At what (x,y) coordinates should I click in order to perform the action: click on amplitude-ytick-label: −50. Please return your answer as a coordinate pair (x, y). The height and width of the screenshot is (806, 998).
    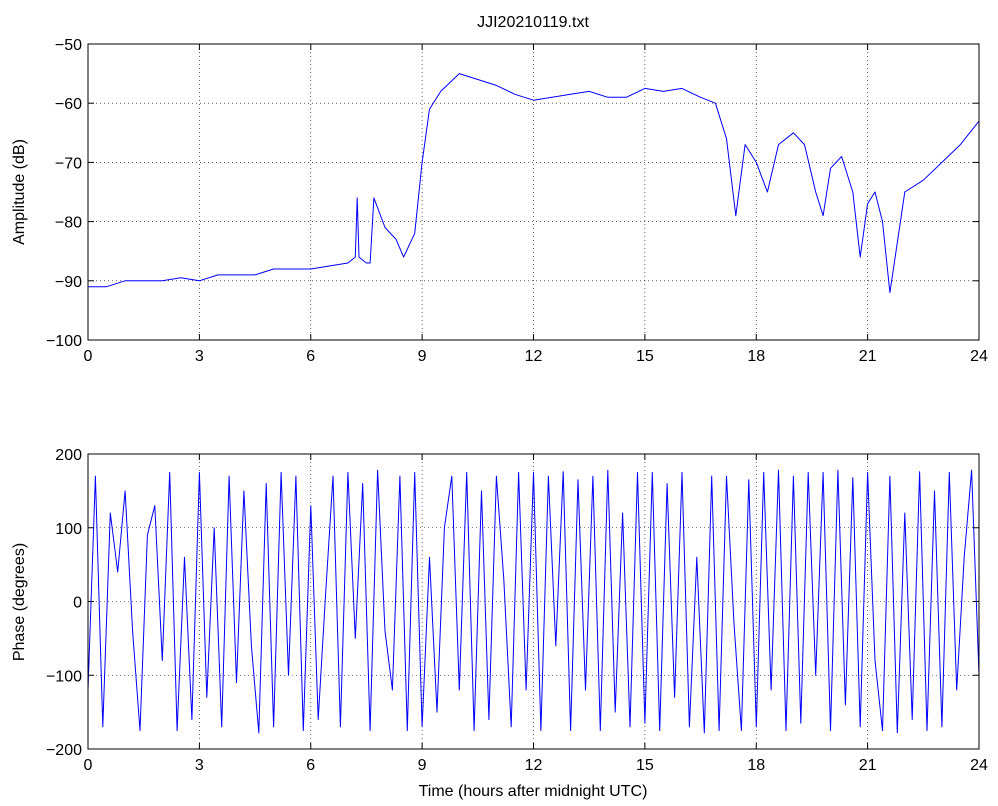
    Looking at the image, I should click on (68, 45).